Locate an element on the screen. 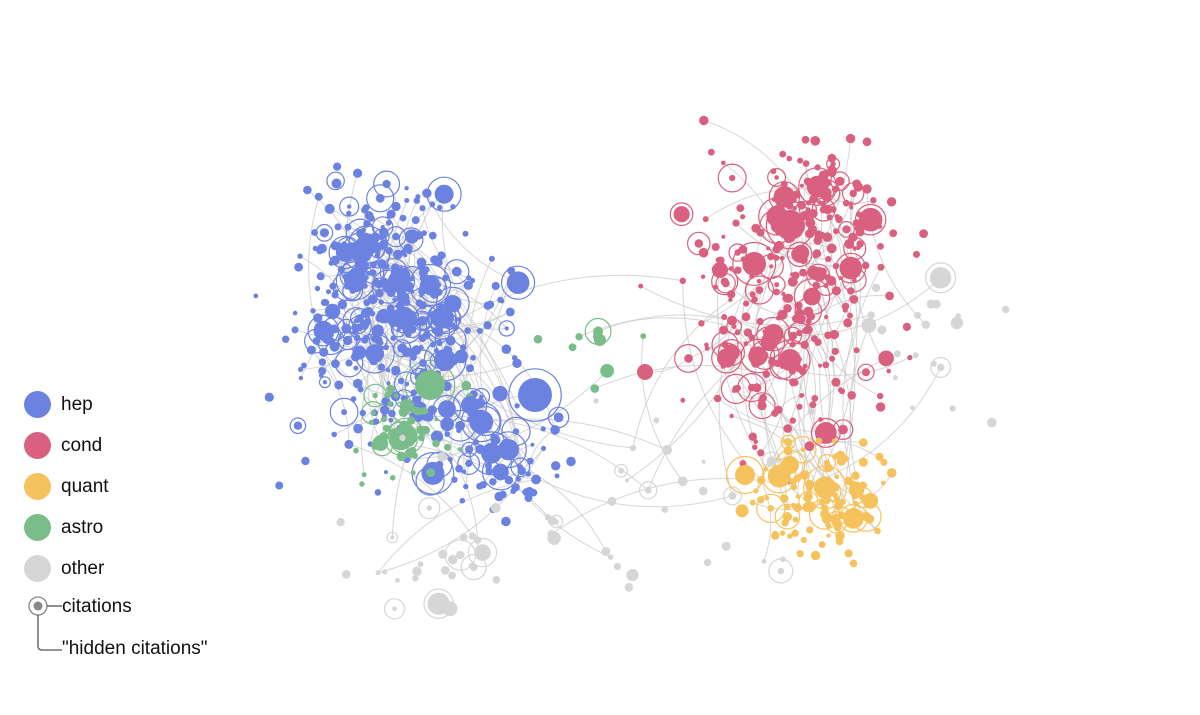  legend-label-quant: quant is located at coordinates (85, 486).